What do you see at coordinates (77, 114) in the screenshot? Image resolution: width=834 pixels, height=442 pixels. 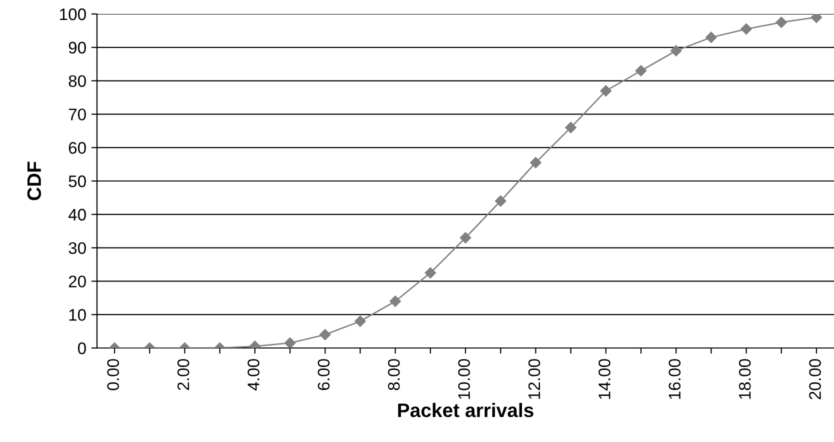 I see `y-tick-label: 70` at bounding box center [77, 114].